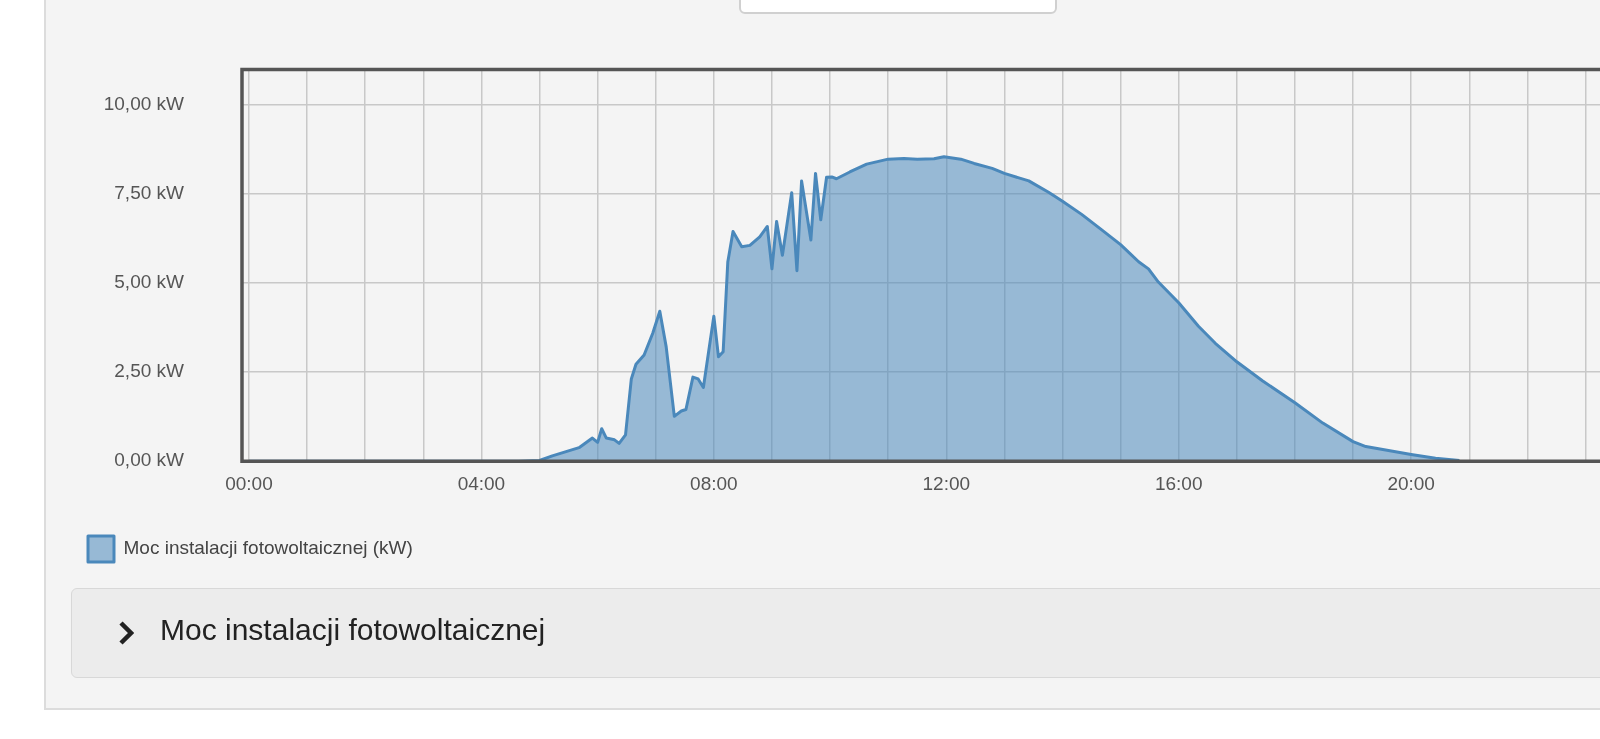  I want to click on y-tick-label: 0,00 kW, so click(149, 460).